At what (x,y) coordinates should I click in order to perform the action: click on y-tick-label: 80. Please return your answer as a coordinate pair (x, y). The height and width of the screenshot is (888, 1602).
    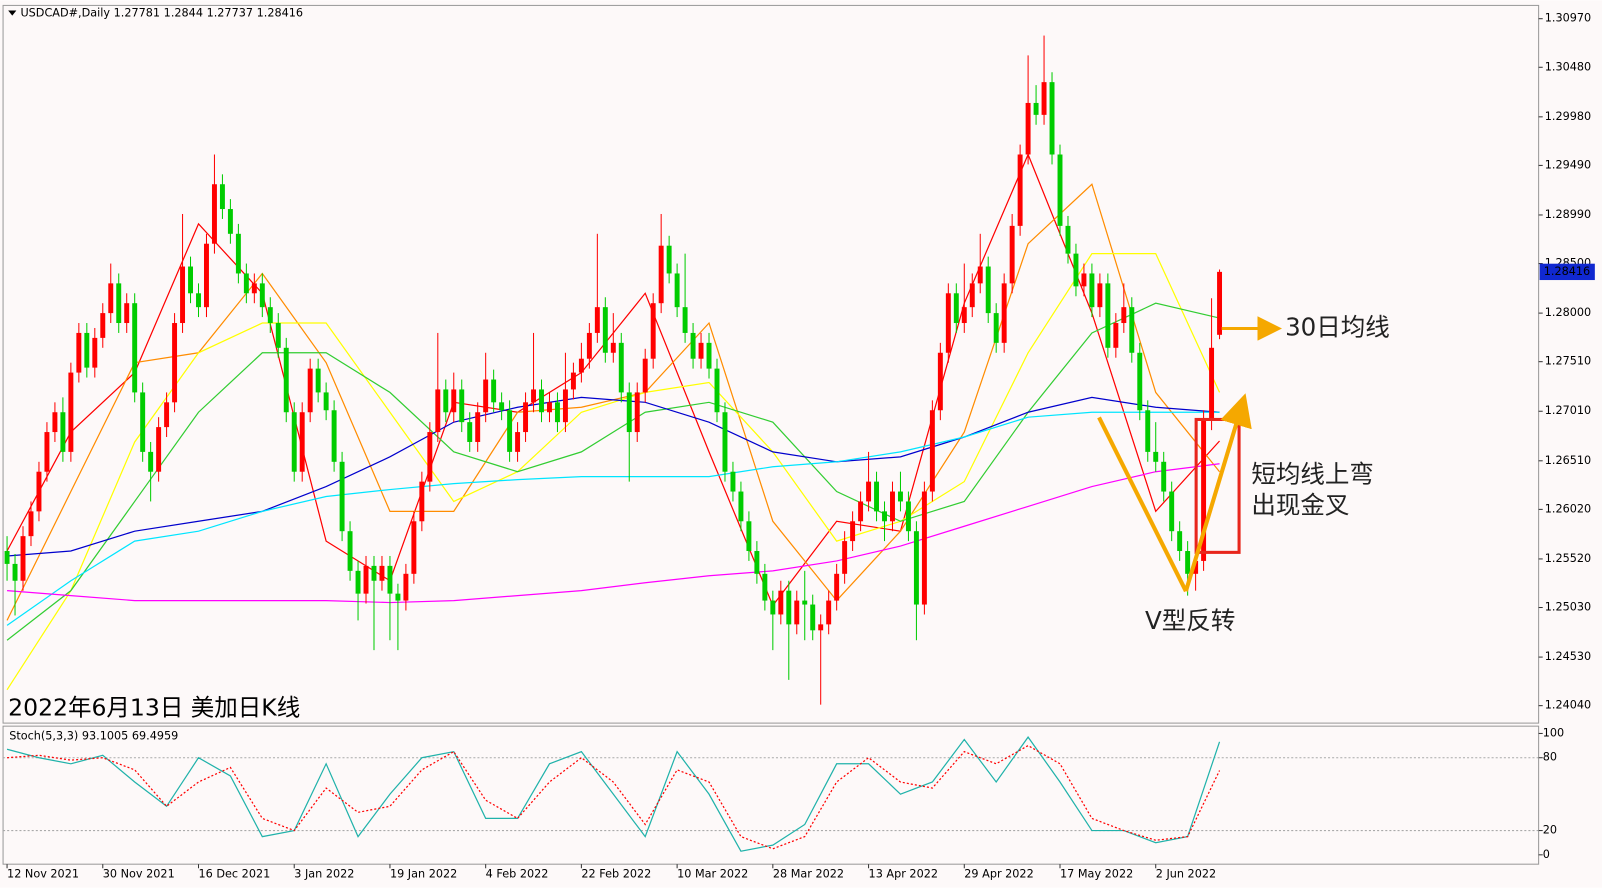
    Looking at the image, I should click on (1550, 757).